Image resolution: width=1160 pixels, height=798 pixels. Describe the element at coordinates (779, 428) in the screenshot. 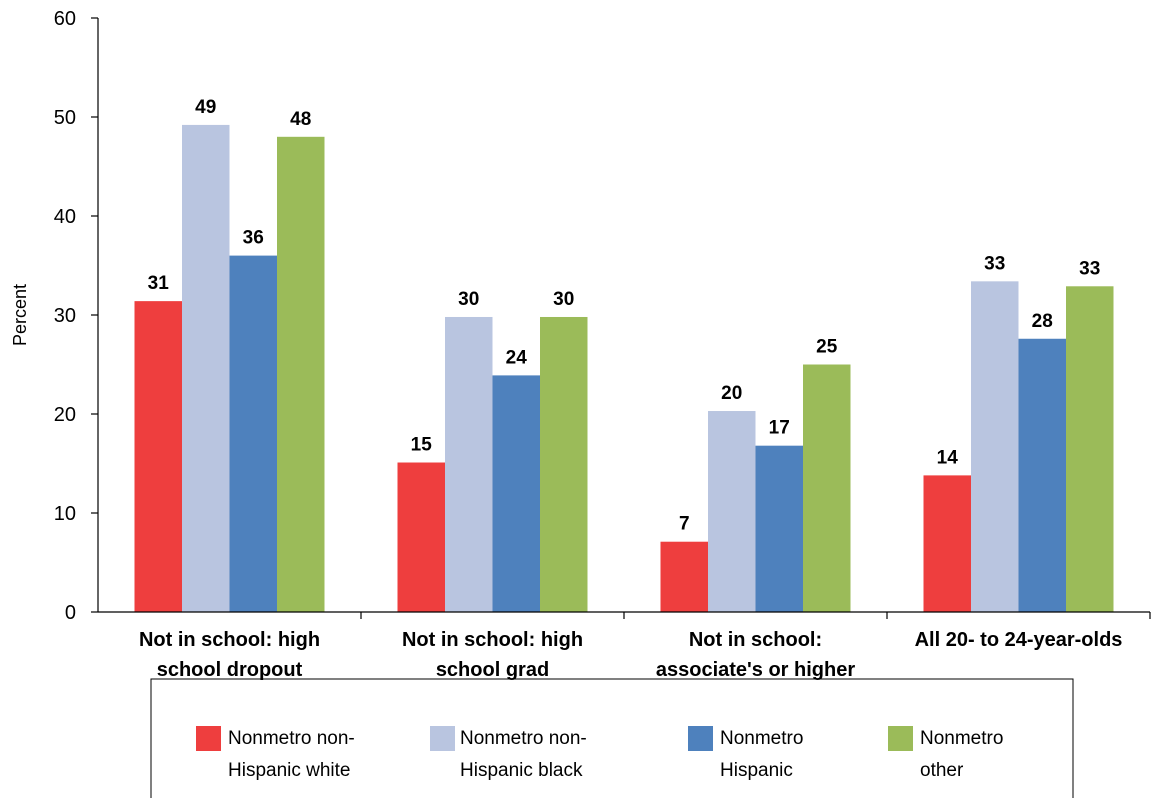

I see `data-label: 17` at that location.